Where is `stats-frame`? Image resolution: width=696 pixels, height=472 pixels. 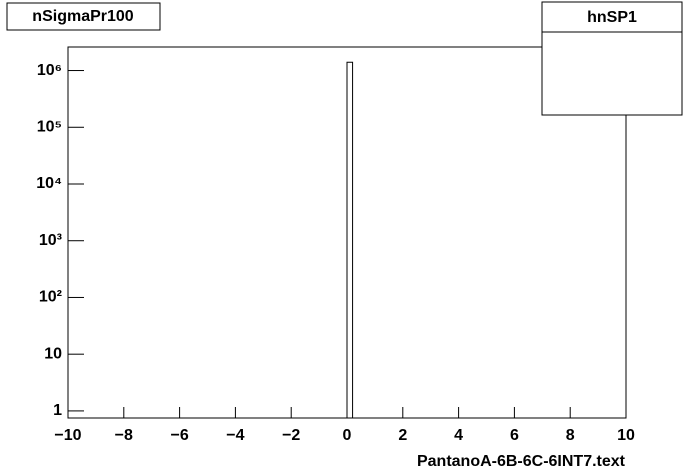
stats-frame is located at coordinates (612, 58).